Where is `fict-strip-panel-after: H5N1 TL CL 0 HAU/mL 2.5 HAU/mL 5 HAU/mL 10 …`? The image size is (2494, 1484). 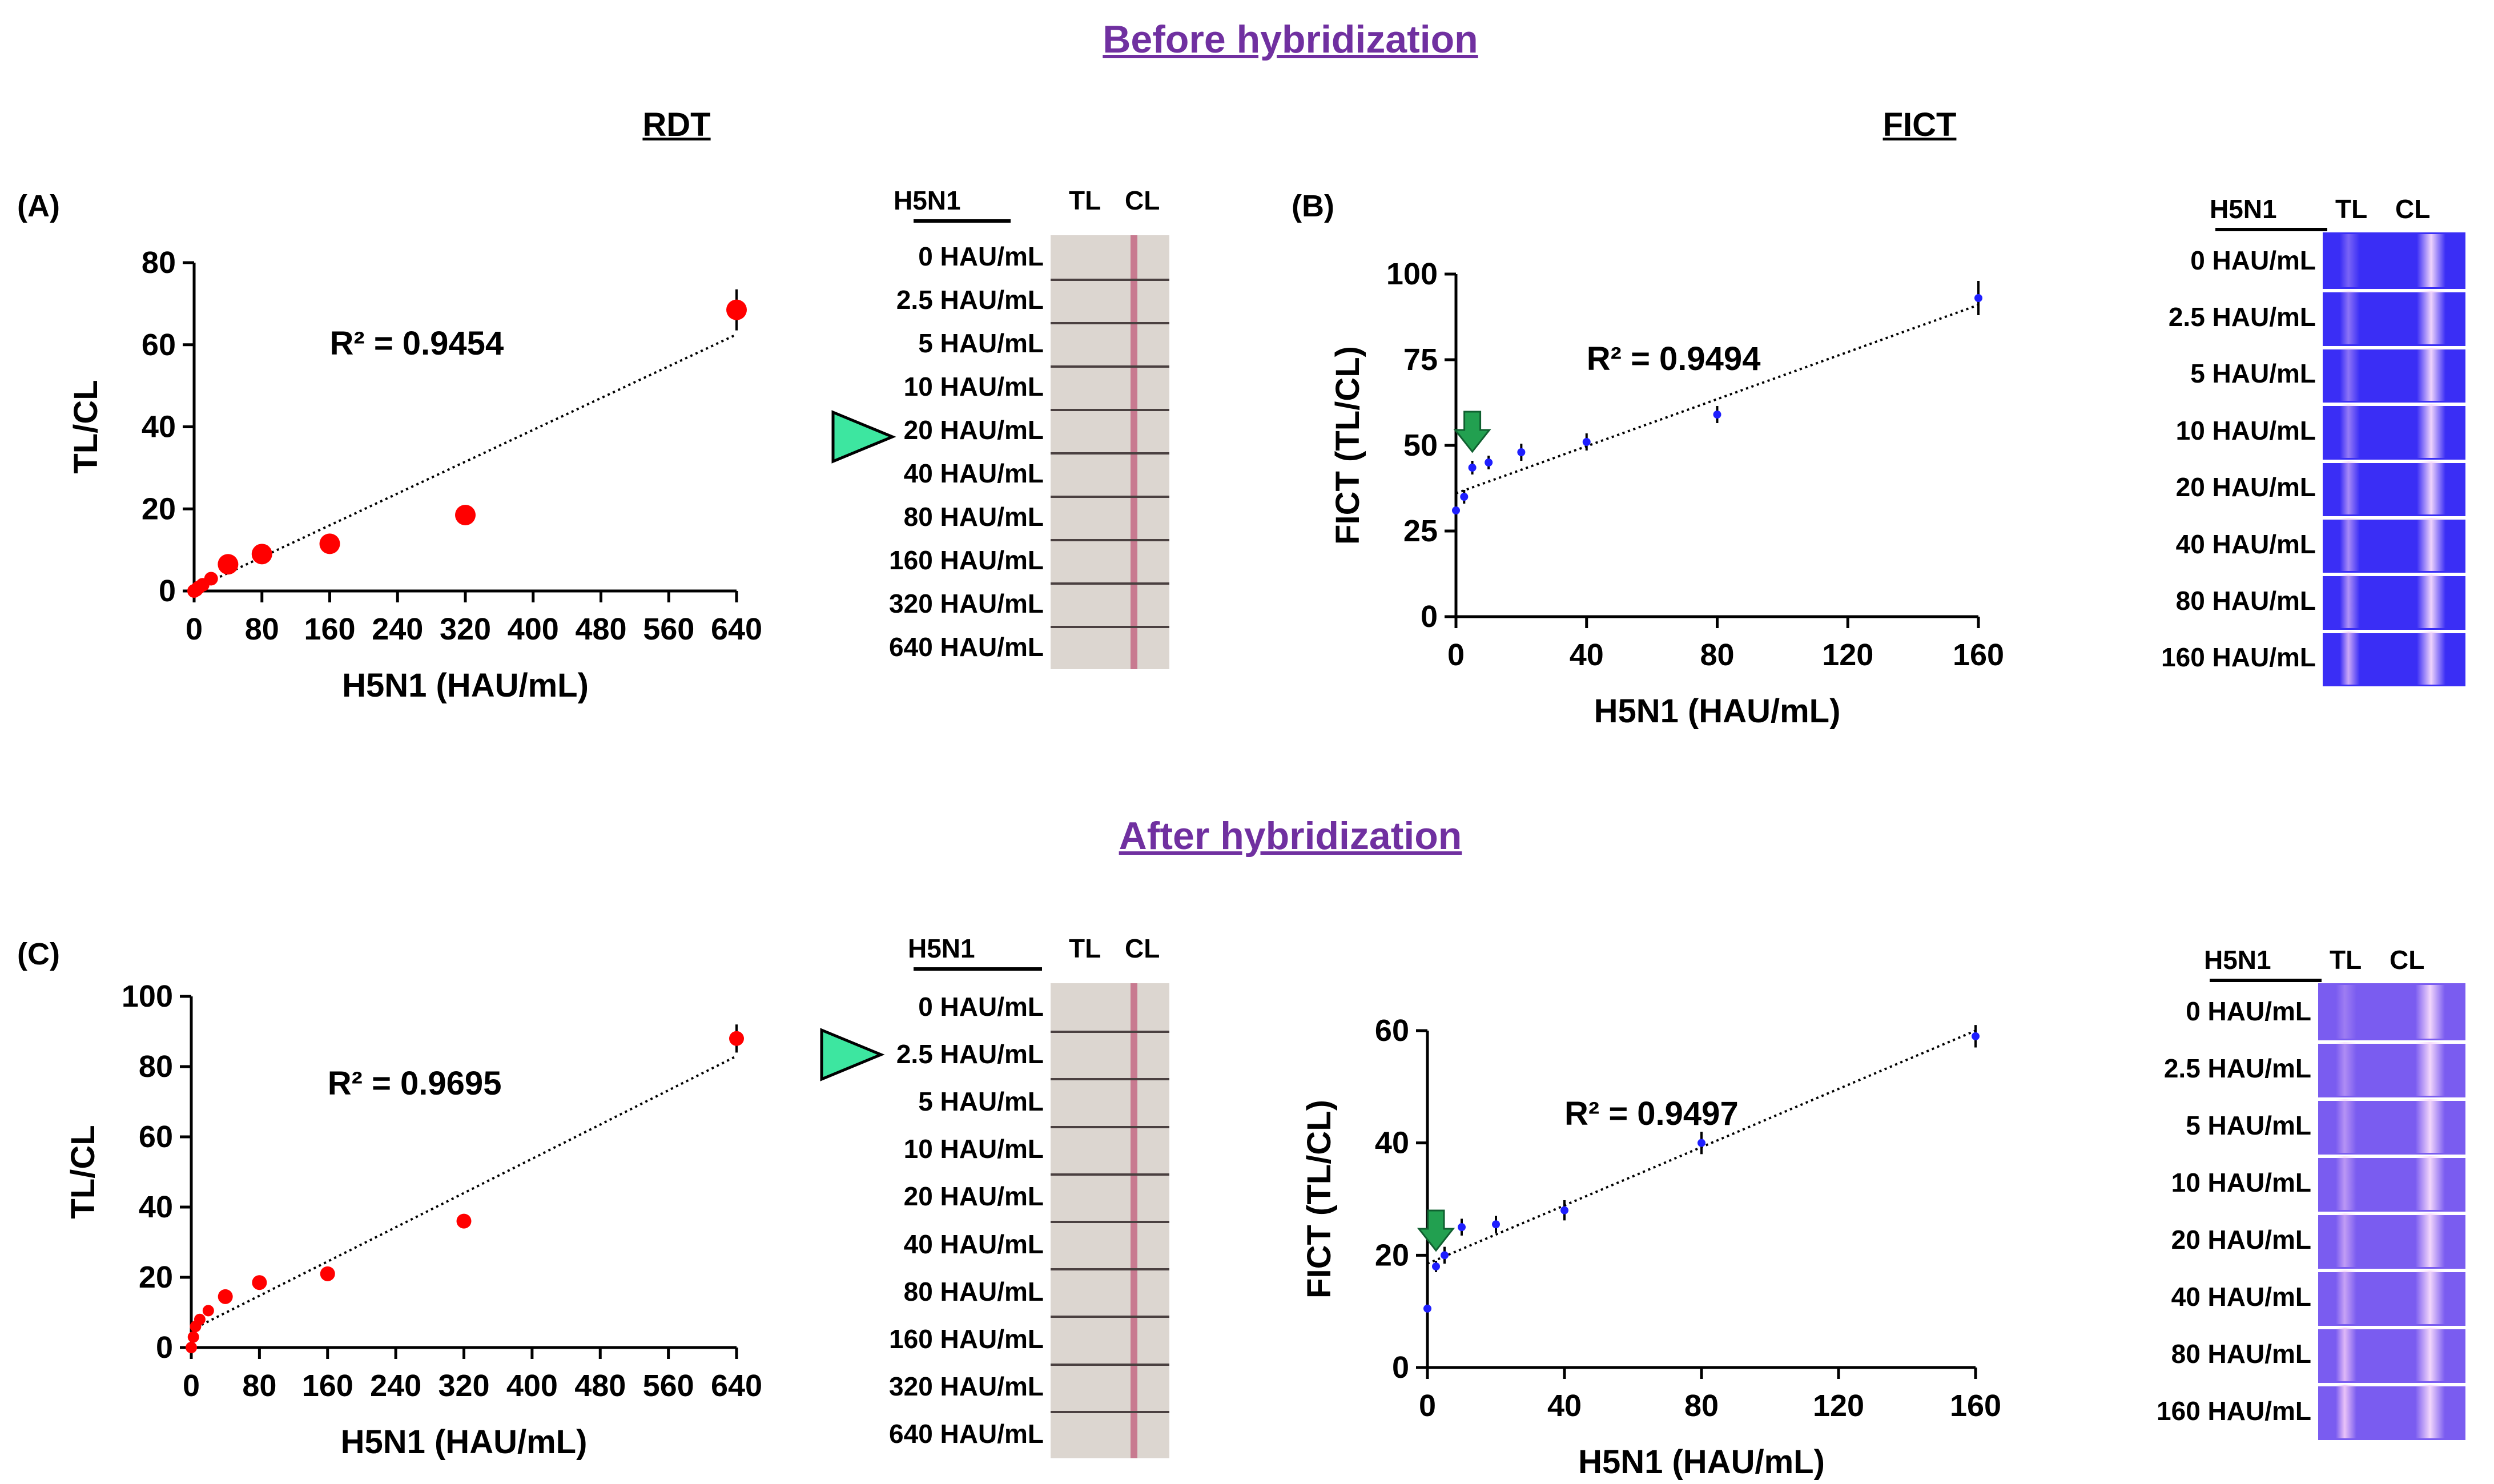 fict-strip-panel-after: H5N1 TL CL 0 HAU/mL 2.5 HAU/mL 5 HAU/mL 10 … is located at coordinates (2304, 1193).